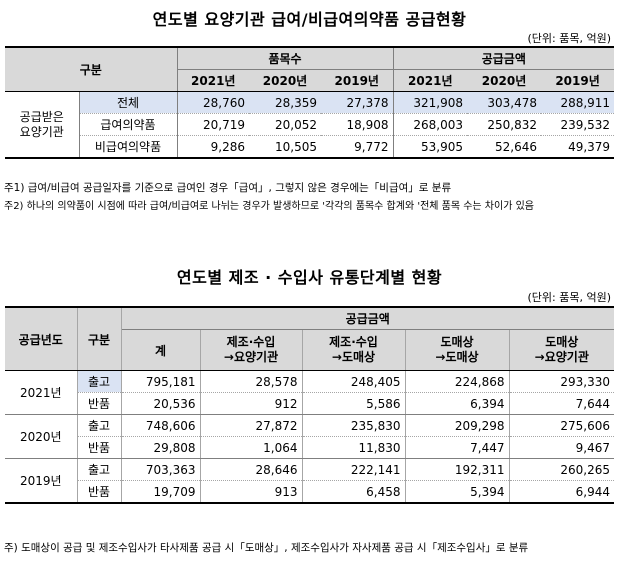 The image size is (619, 562). Describe the element at coordinates (354, 425) in the screenshot. I see `table-cell: 235,830` at that location.